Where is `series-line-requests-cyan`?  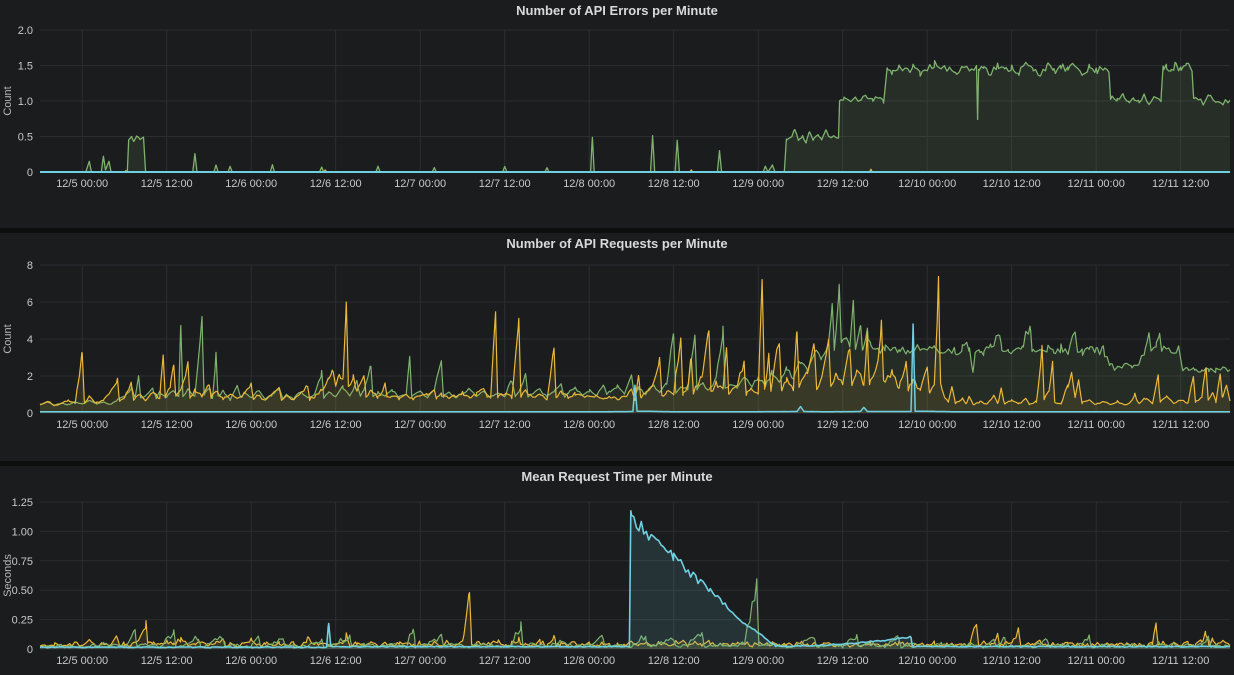
series-line-requests-cyan is located at coordinates (635, 368).